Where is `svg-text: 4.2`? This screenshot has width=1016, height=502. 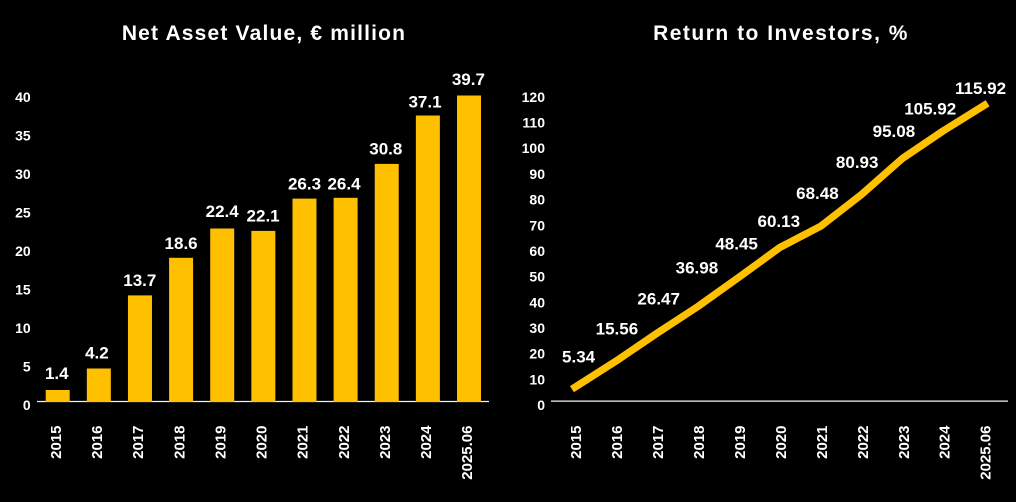
svg-text: 4.2 is located at coordinates (97, 353).